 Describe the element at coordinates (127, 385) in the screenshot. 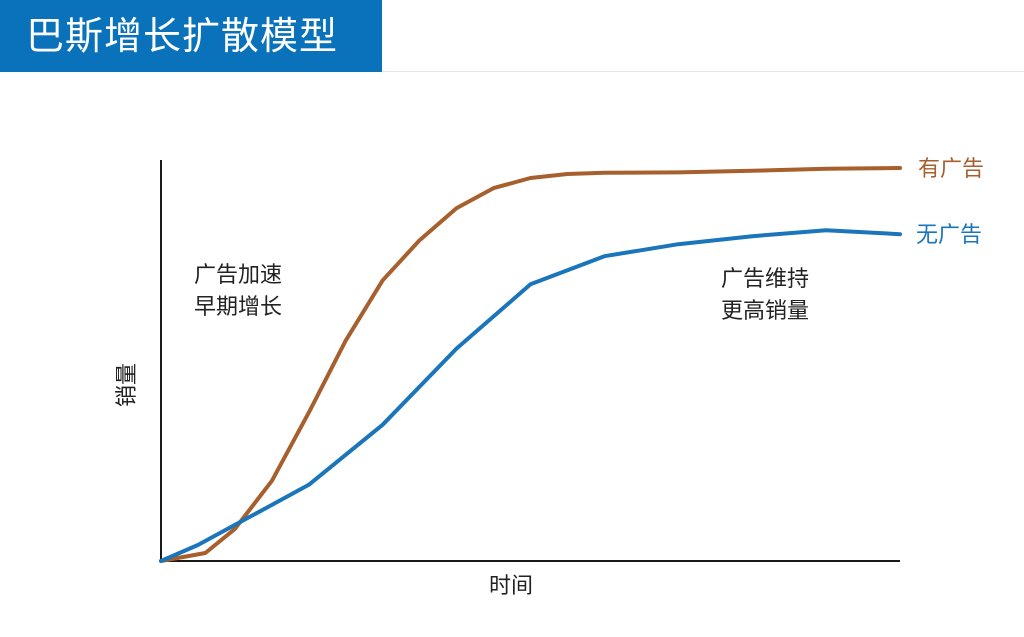

I see `y-axis-title: 销量` at that location.